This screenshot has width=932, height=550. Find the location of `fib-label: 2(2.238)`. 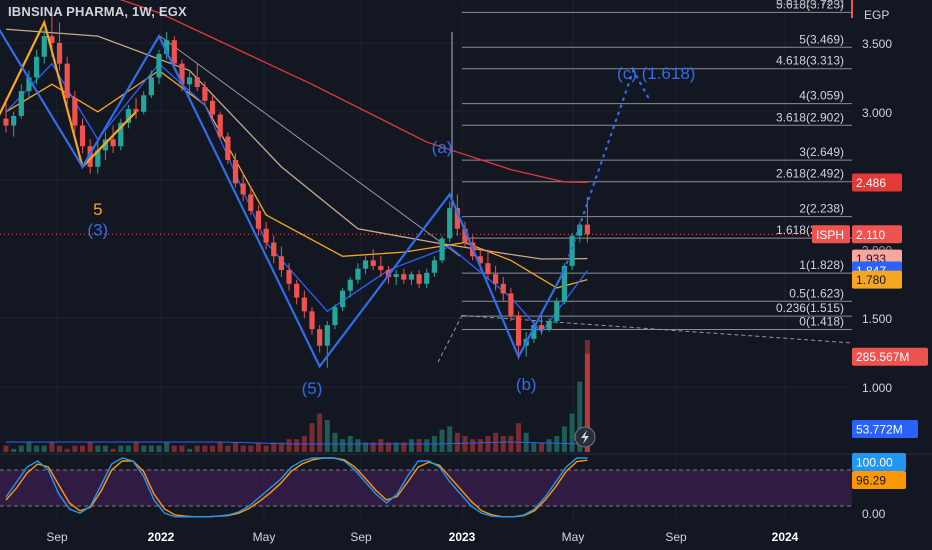

fib-label: 2(2.238) is located at coordinates (821, 209).